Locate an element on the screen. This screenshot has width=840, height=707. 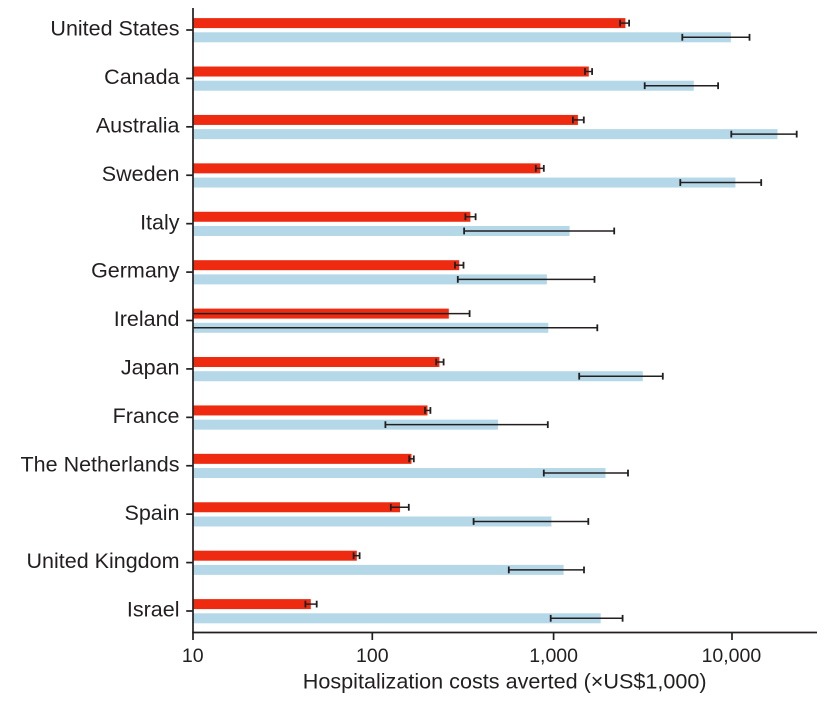
svg-text: Australia is located at coordinates (138, 125).